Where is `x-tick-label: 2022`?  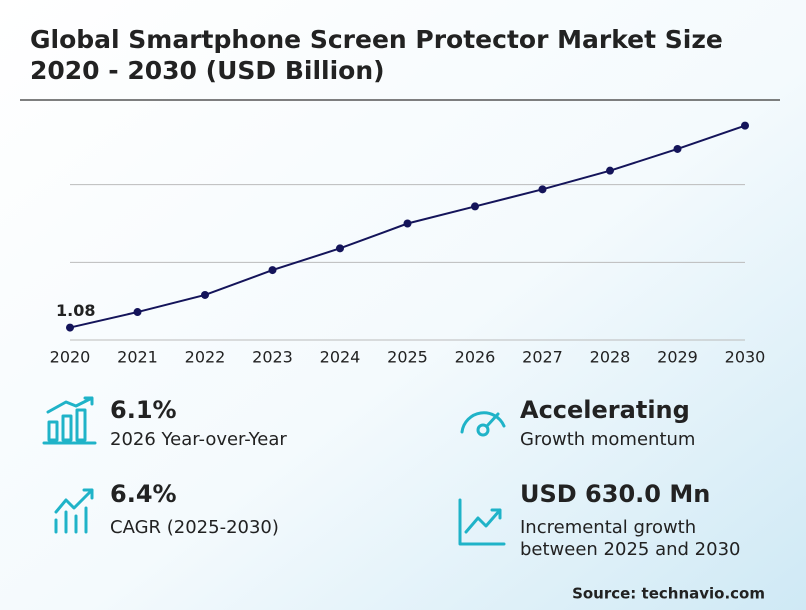
x-tick-label: 2022 is located at coordinates (205, 357).